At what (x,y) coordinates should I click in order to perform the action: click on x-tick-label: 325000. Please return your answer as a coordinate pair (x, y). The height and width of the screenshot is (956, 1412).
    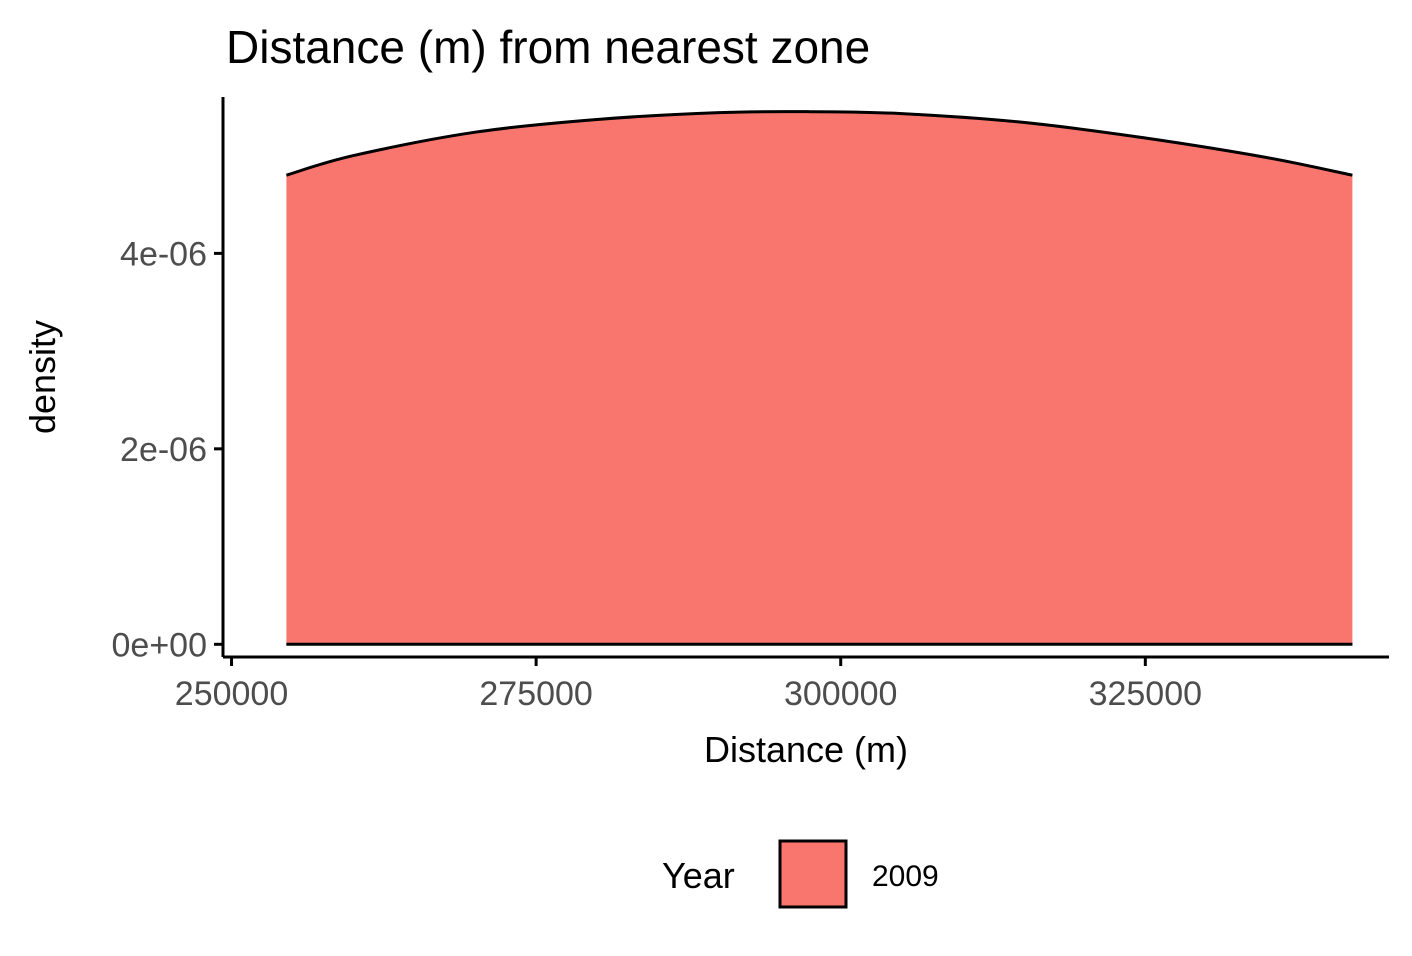
    Looking at the image, I should click on (1145, 694).